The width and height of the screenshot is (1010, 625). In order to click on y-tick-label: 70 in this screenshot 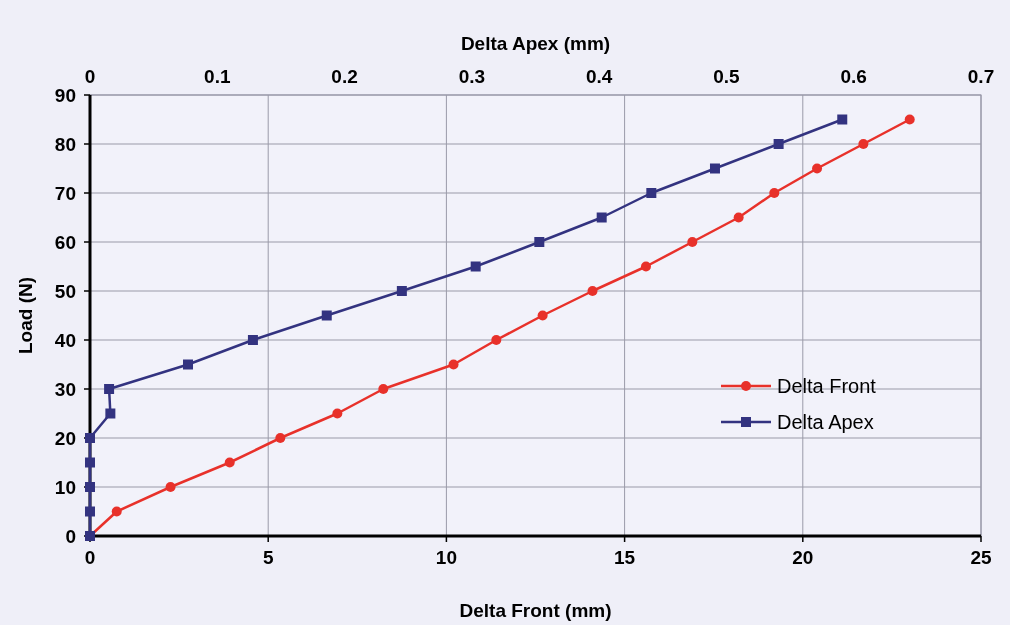, I will do `click(65, 193)`.